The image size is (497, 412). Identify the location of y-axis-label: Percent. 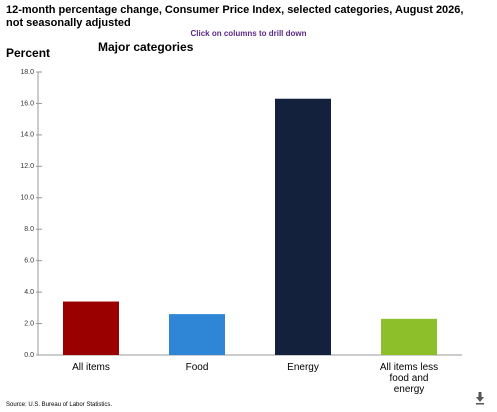
(28, 53).